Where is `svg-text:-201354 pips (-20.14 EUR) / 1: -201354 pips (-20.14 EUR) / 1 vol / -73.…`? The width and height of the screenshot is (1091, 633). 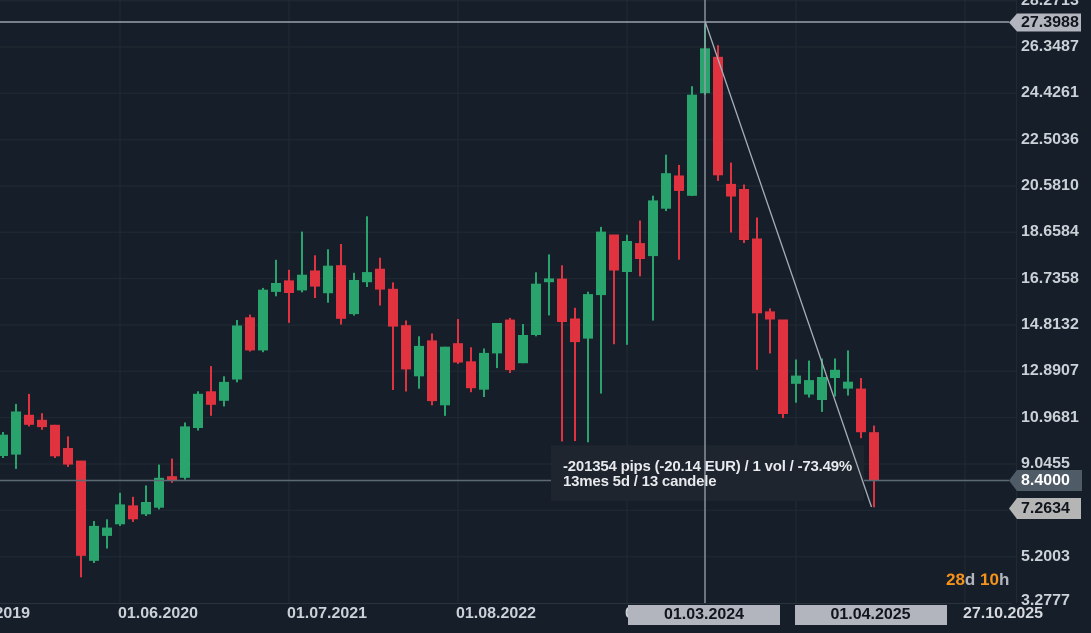
svg-text:-201354 pips (-20.14 EUR) / 1: -201354 pips (-20.14 EUR) / 1 vol / -73.… is located at coordinates (707, 466).